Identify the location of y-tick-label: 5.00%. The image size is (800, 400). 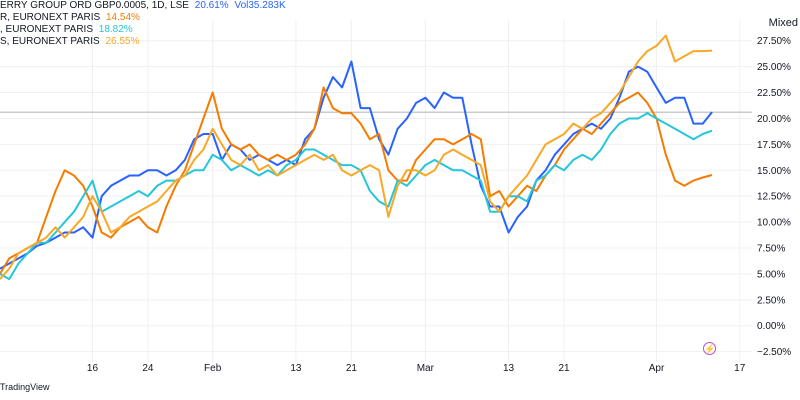
(771, 274).